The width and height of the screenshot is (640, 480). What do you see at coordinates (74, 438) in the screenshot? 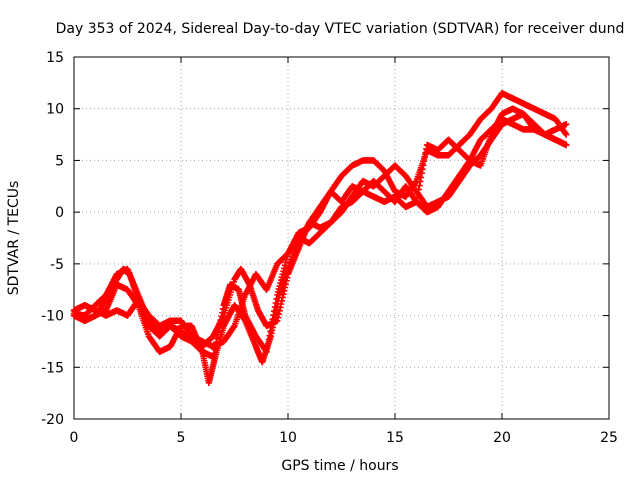
I see `x-tick-label: 0` at bounding box center [74, 438].